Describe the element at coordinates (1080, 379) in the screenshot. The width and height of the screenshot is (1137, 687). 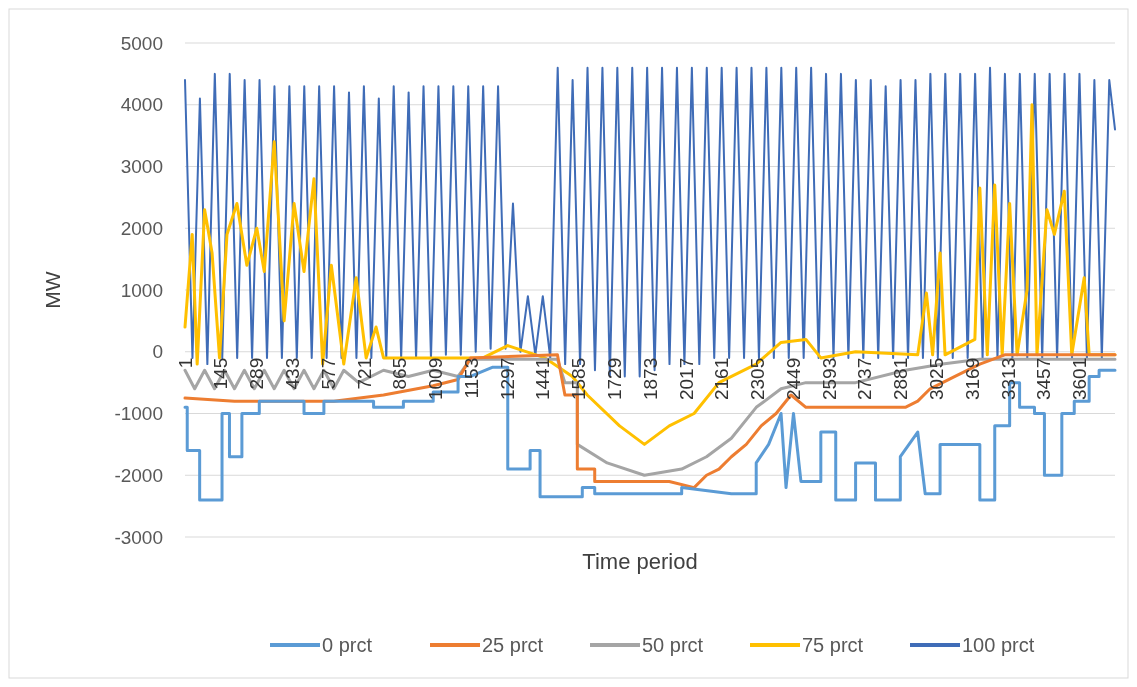
I see `x-tick-label: 3601` at that location.